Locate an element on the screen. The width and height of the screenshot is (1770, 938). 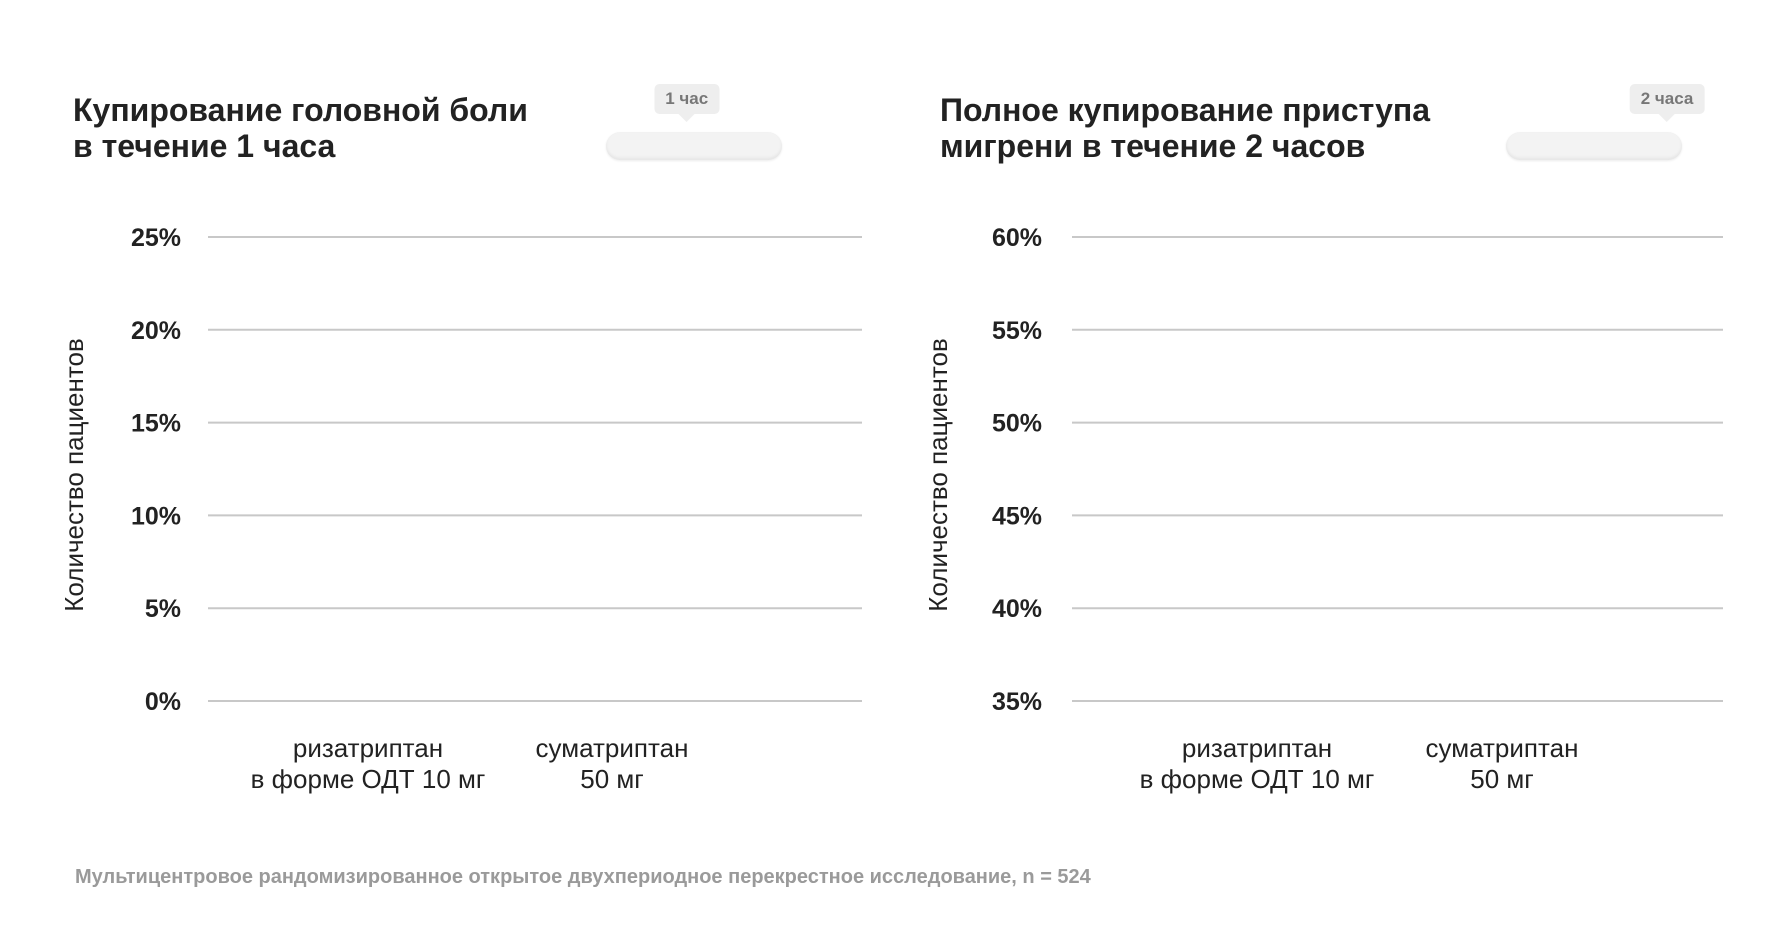
time-slider-1hour: 1 час is located at coordinates (694, 124).